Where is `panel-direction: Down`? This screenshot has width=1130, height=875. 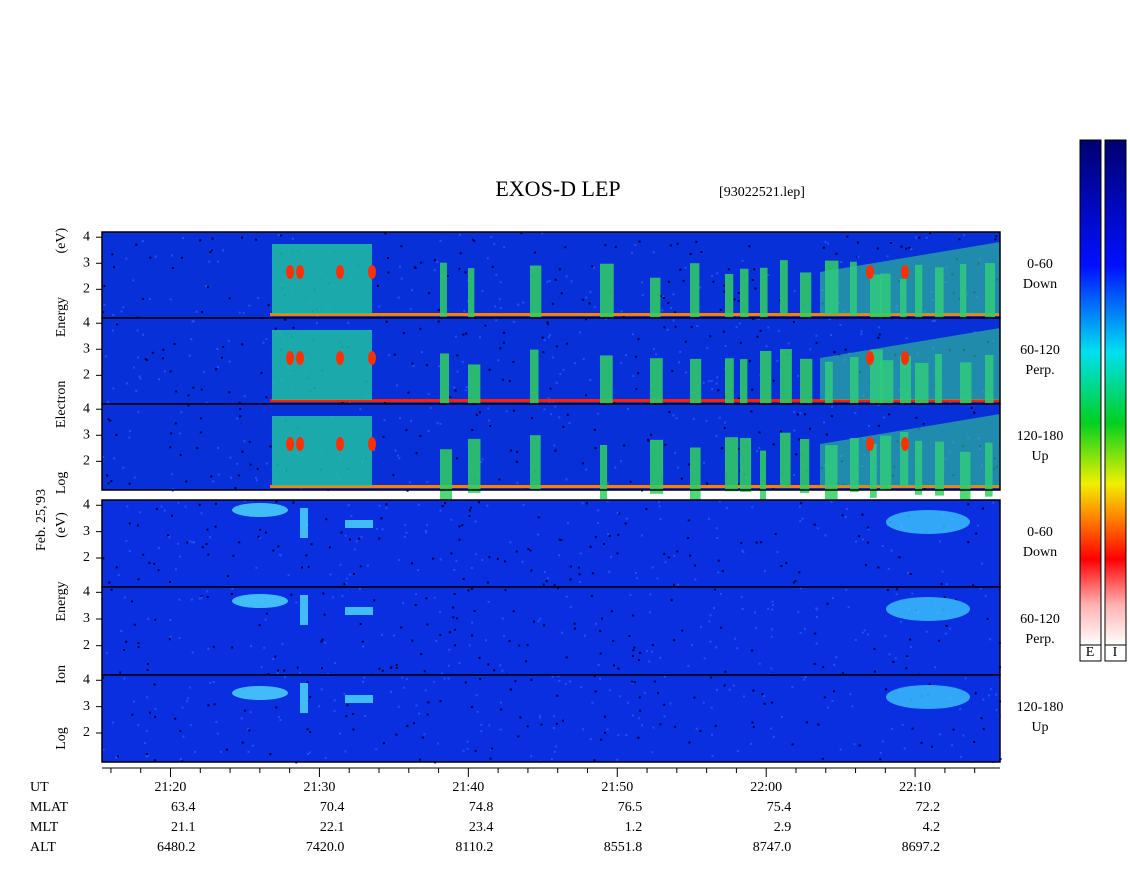
panel-direction: Down is located at coordinates (1040, 552).